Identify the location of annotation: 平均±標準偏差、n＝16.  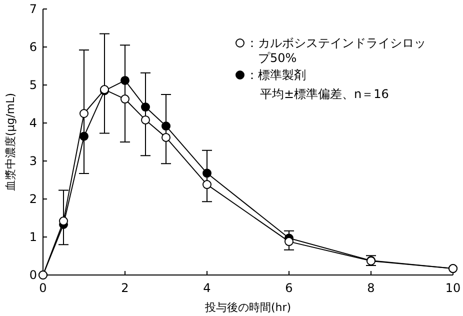
(324, 94).